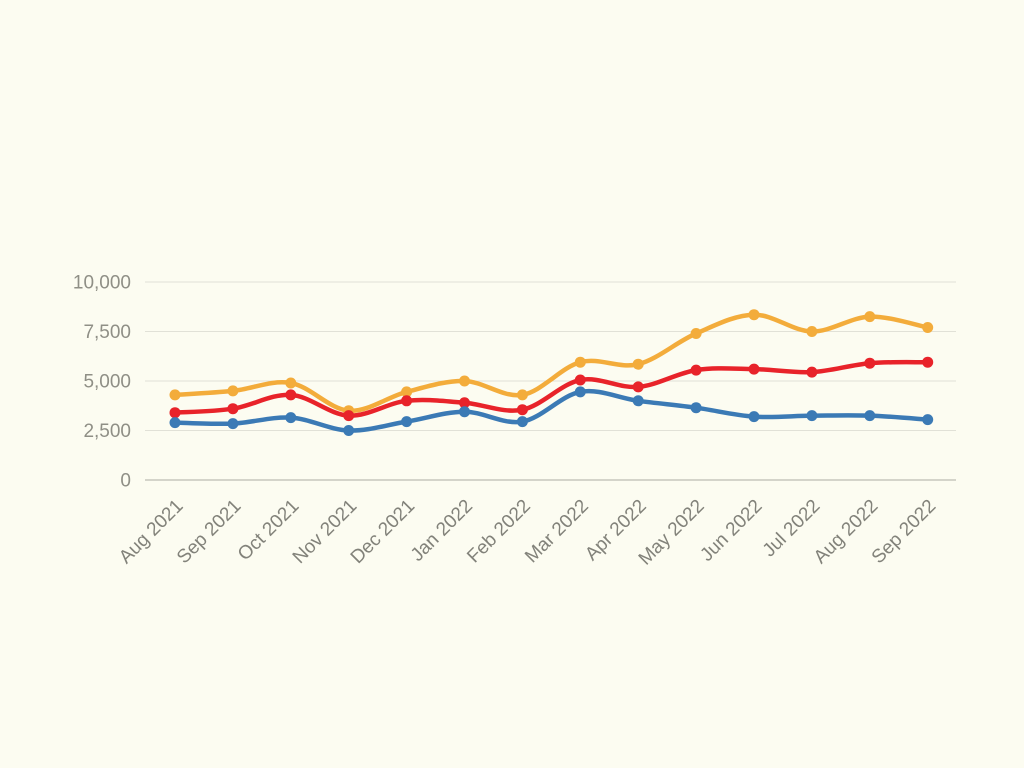 The height and width of the screenshot is (768, 1024). I want to click on y-axis-tick-label: 0, so click(125, 481).